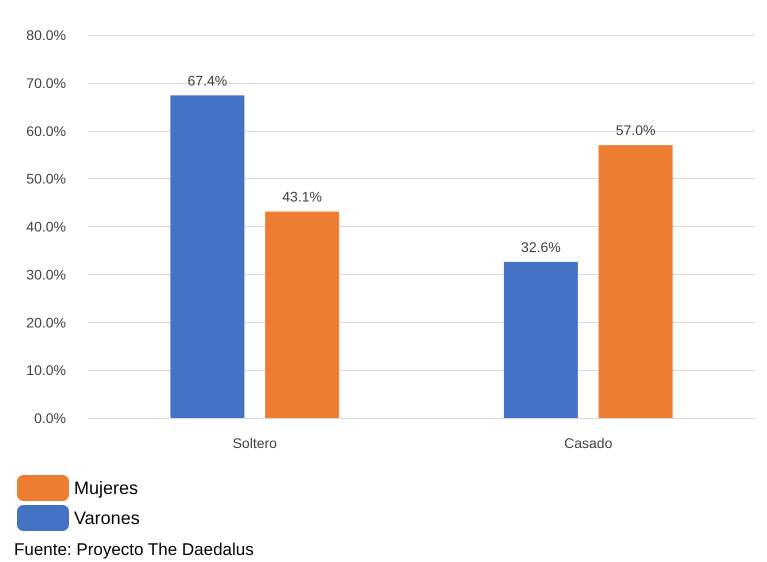  Describe the element at coordinates (46, 178) in the screenshot. I see `y-tick-label: 50.0%` at that location.